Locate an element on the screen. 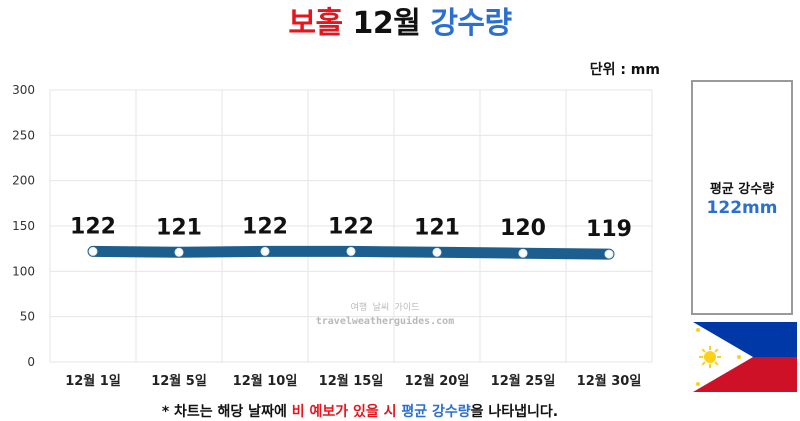  watermark-url: travelweatherguides.com is located at coordinates (385, 321).